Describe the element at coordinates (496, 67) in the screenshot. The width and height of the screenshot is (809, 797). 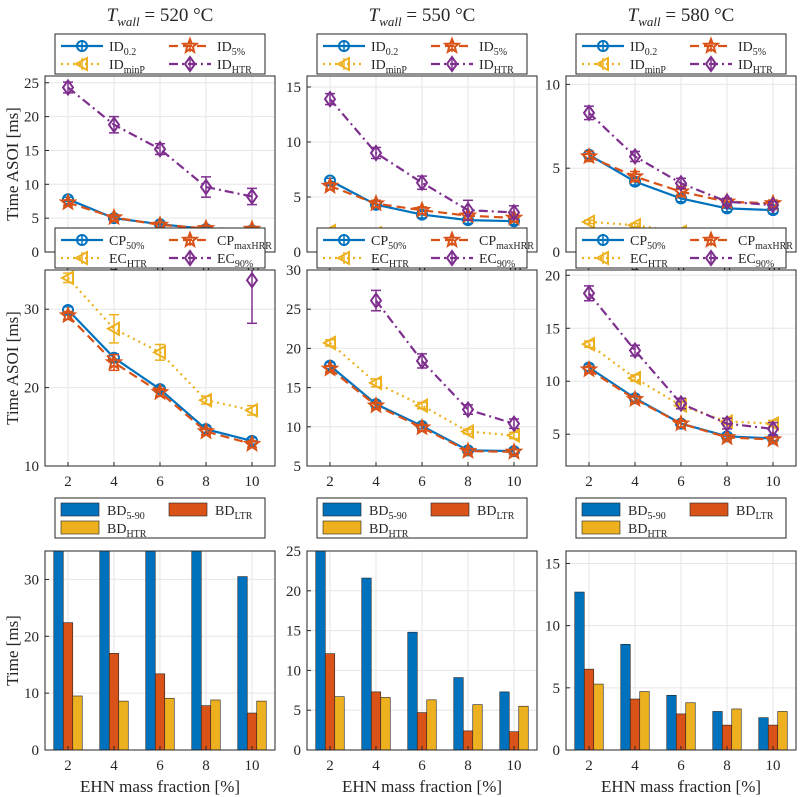
I see `legend-label: IDHTR` at that location.